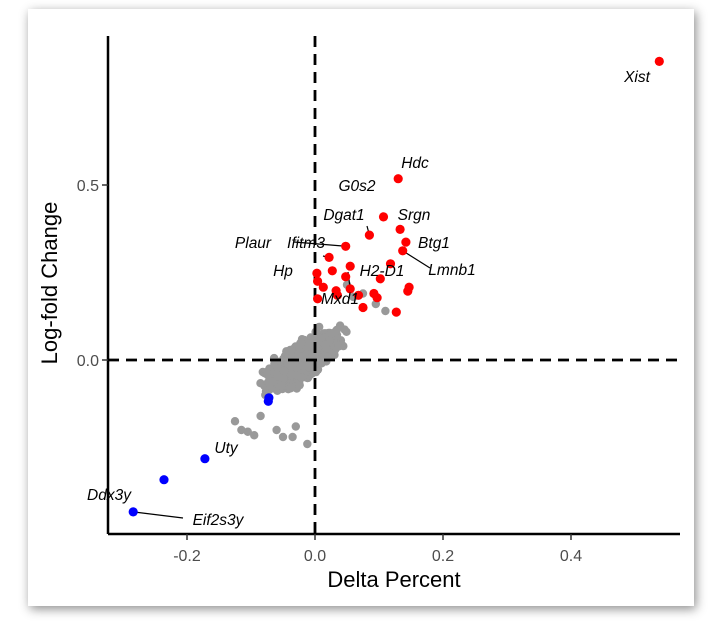 Image resolution: width=720 pixels, height=633 pixels. I want to click on point-mxd1, so click(318, 299).